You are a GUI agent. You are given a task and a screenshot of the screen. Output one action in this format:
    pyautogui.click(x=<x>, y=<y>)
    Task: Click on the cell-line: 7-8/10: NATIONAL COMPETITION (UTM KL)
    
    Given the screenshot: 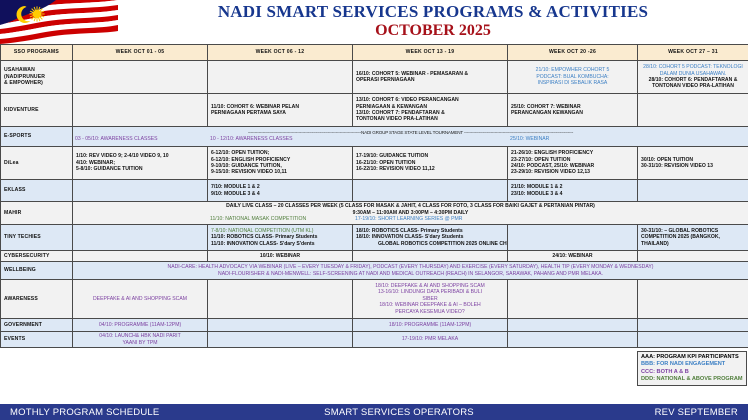 What is the action you would take?
    pyautogui.click(x=262, y=230)
    